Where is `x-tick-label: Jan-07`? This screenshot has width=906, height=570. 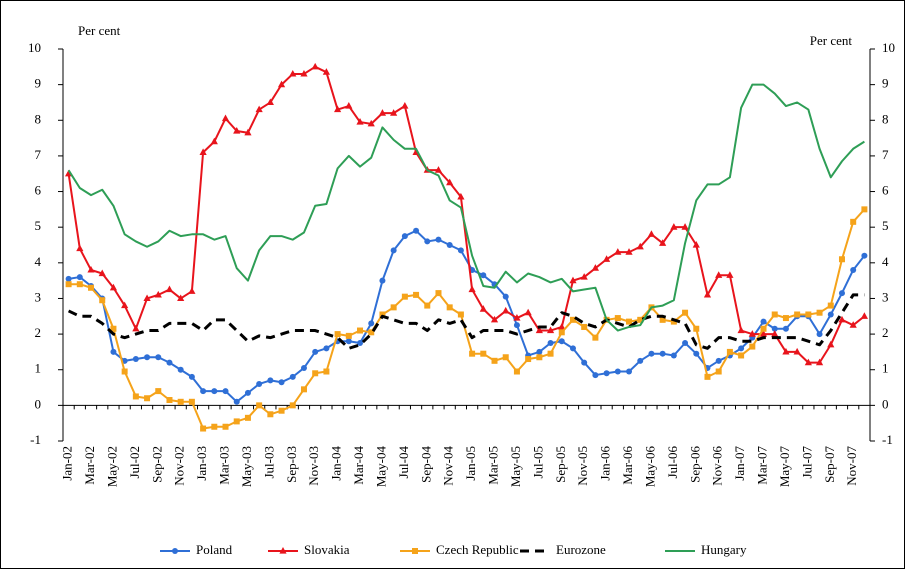 x-tick-label: Jan-07 is located at coordinates (739, 463).